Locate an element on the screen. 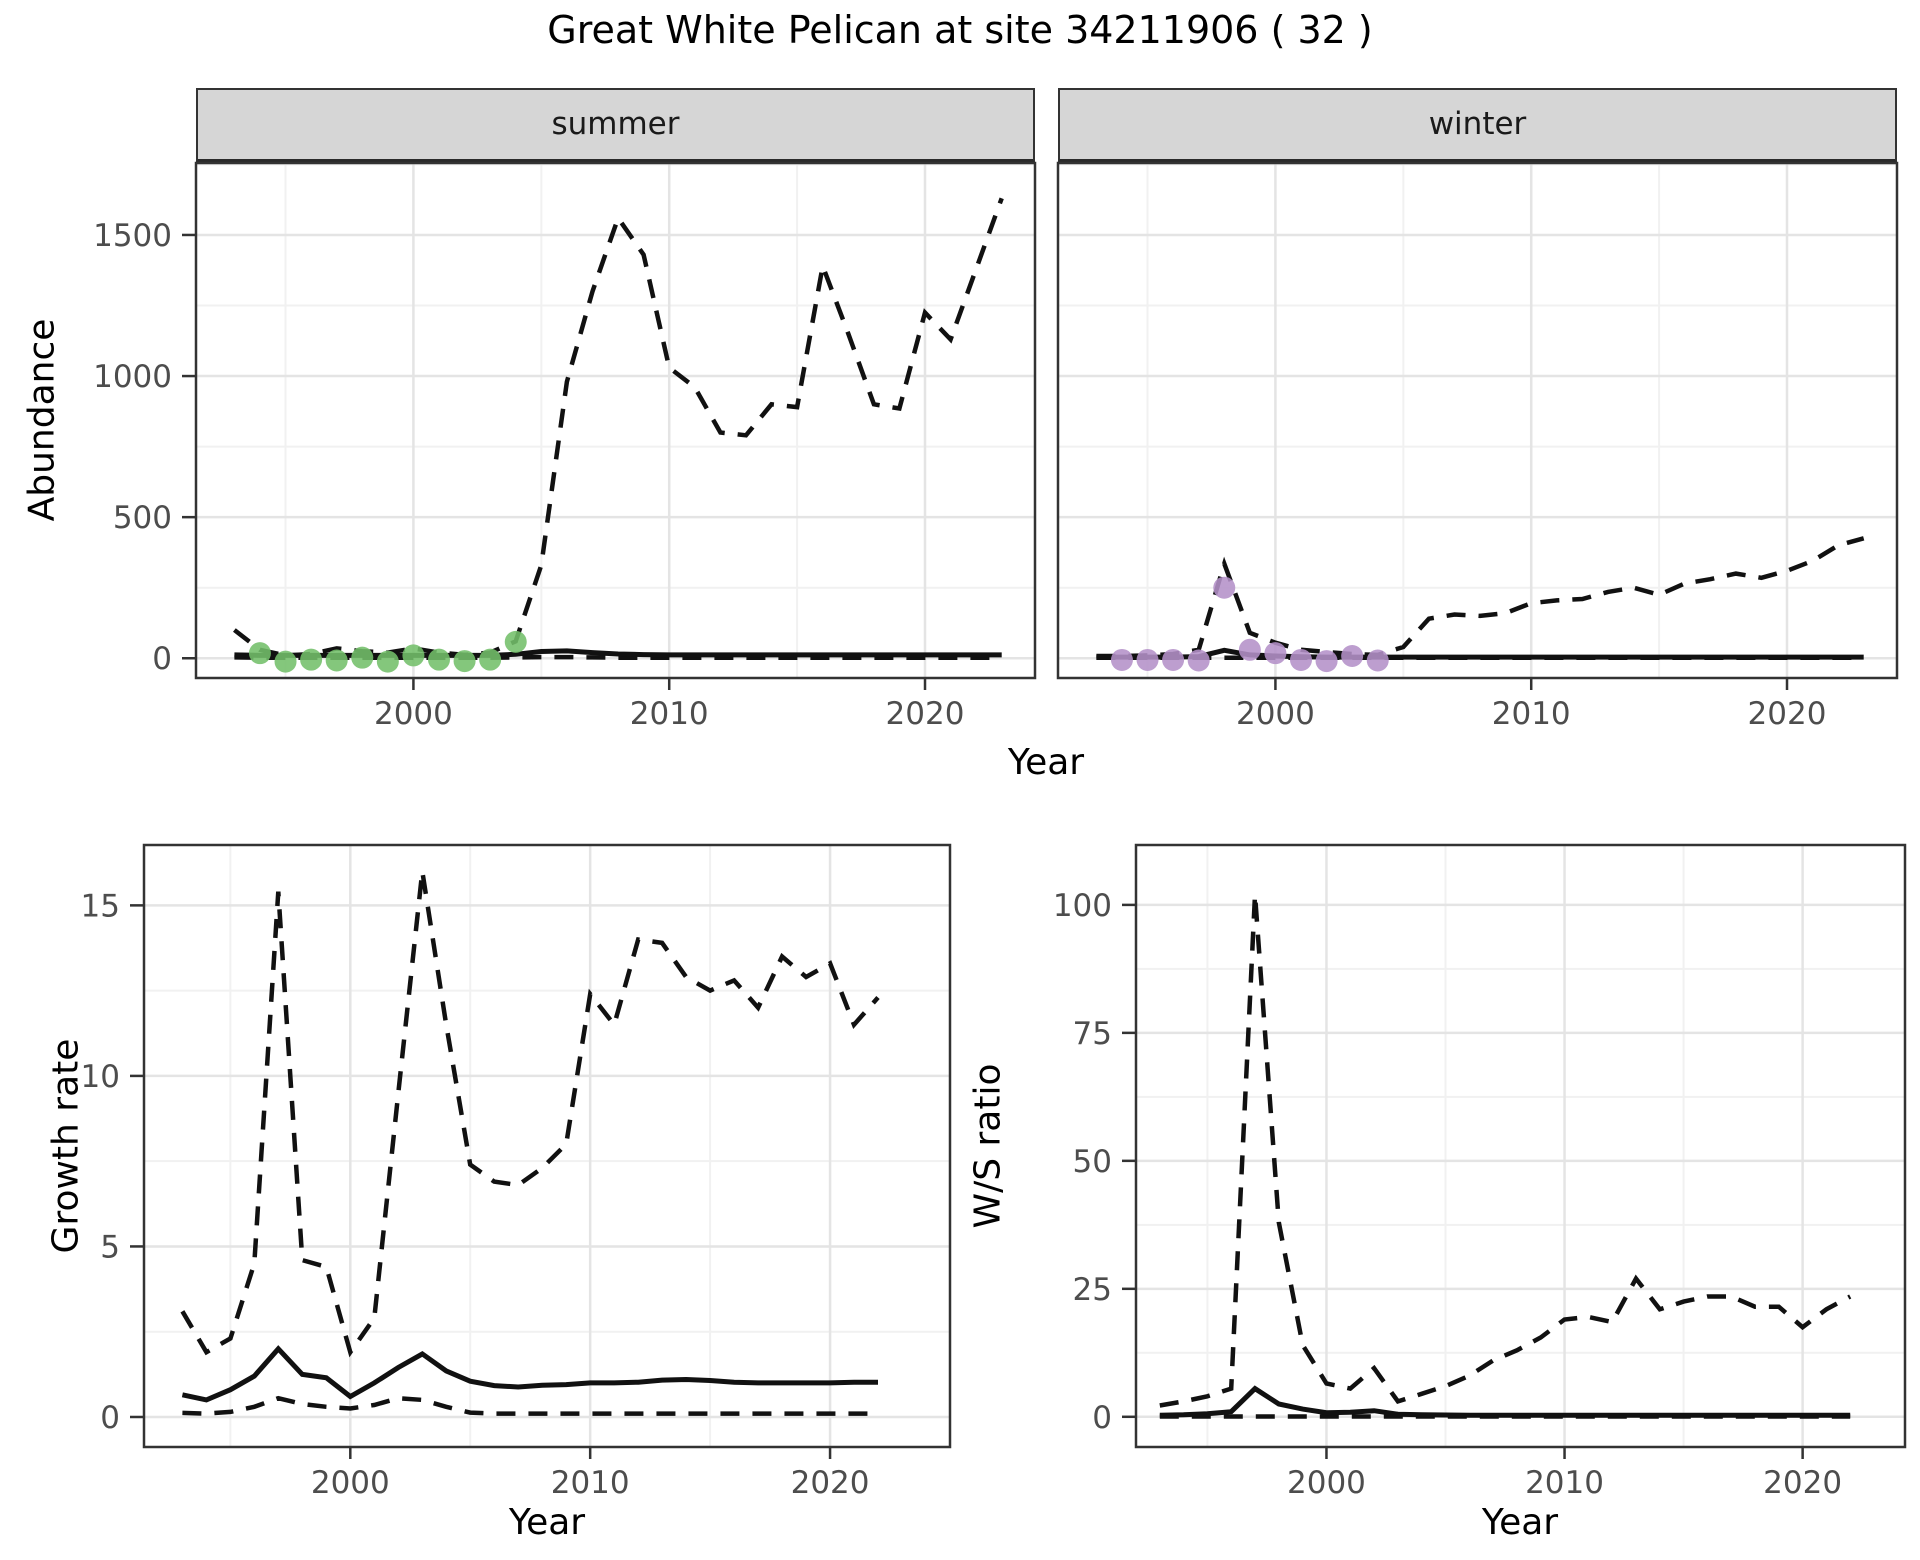 The image size is (1920, 1560). y-tick-label: 10 is located at coordinates (100, 1077).